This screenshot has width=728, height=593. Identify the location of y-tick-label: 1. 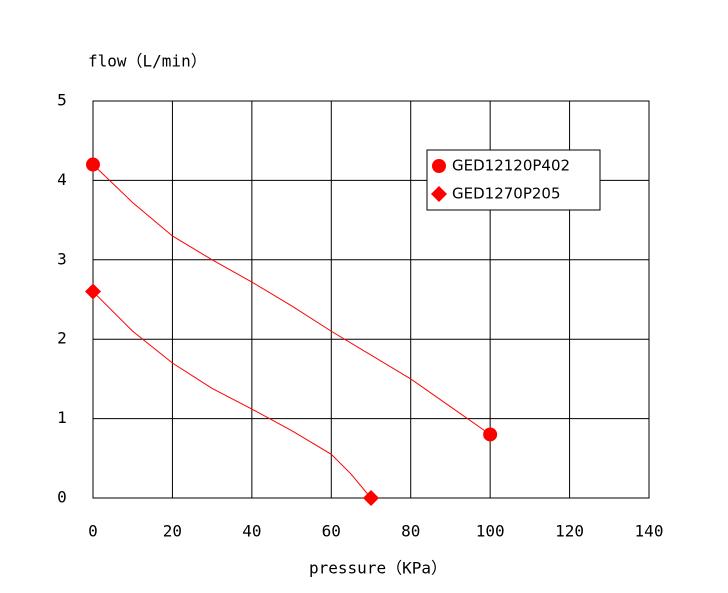
(62, 417).